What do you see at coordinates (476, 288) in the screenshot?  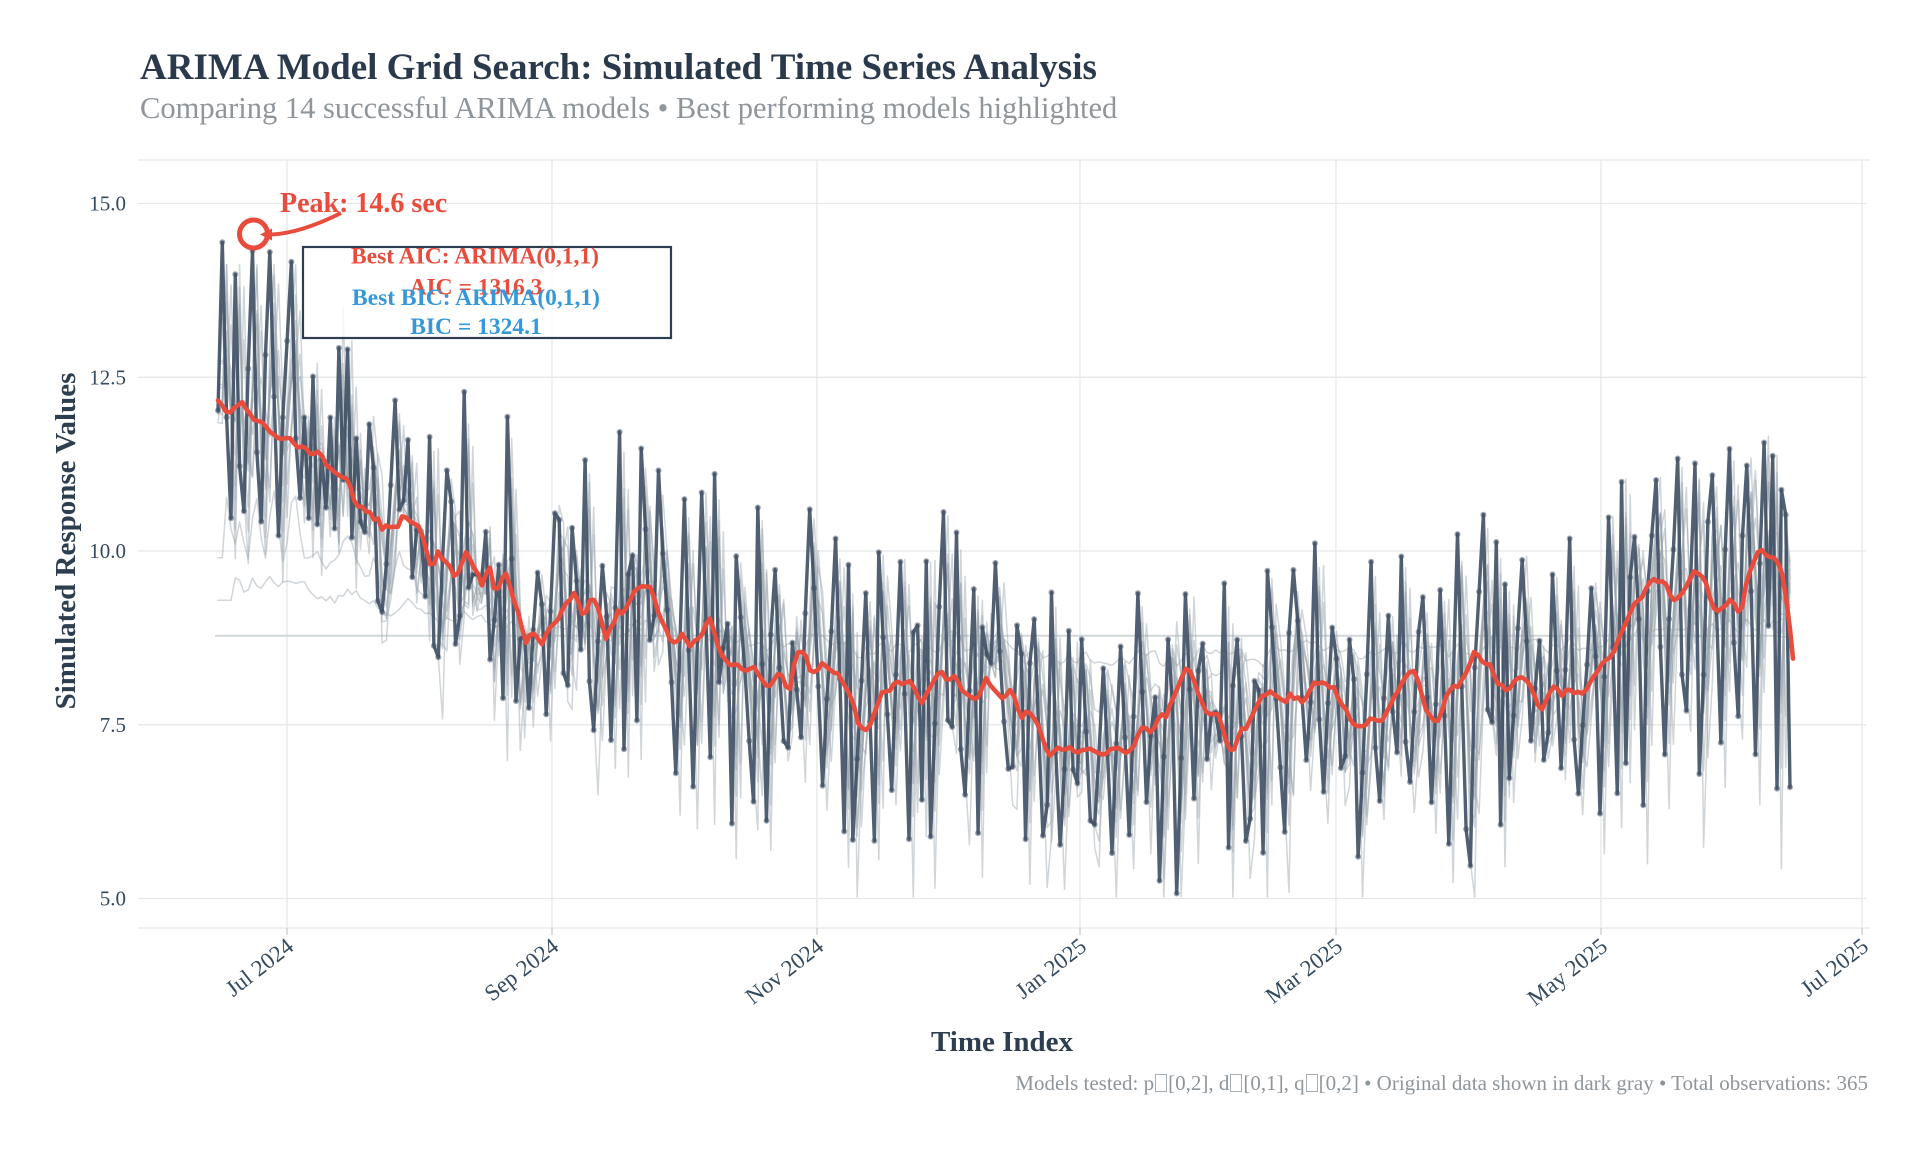 I see `svg-text: AIC = 1316.3` at bounding box center [476, 288].